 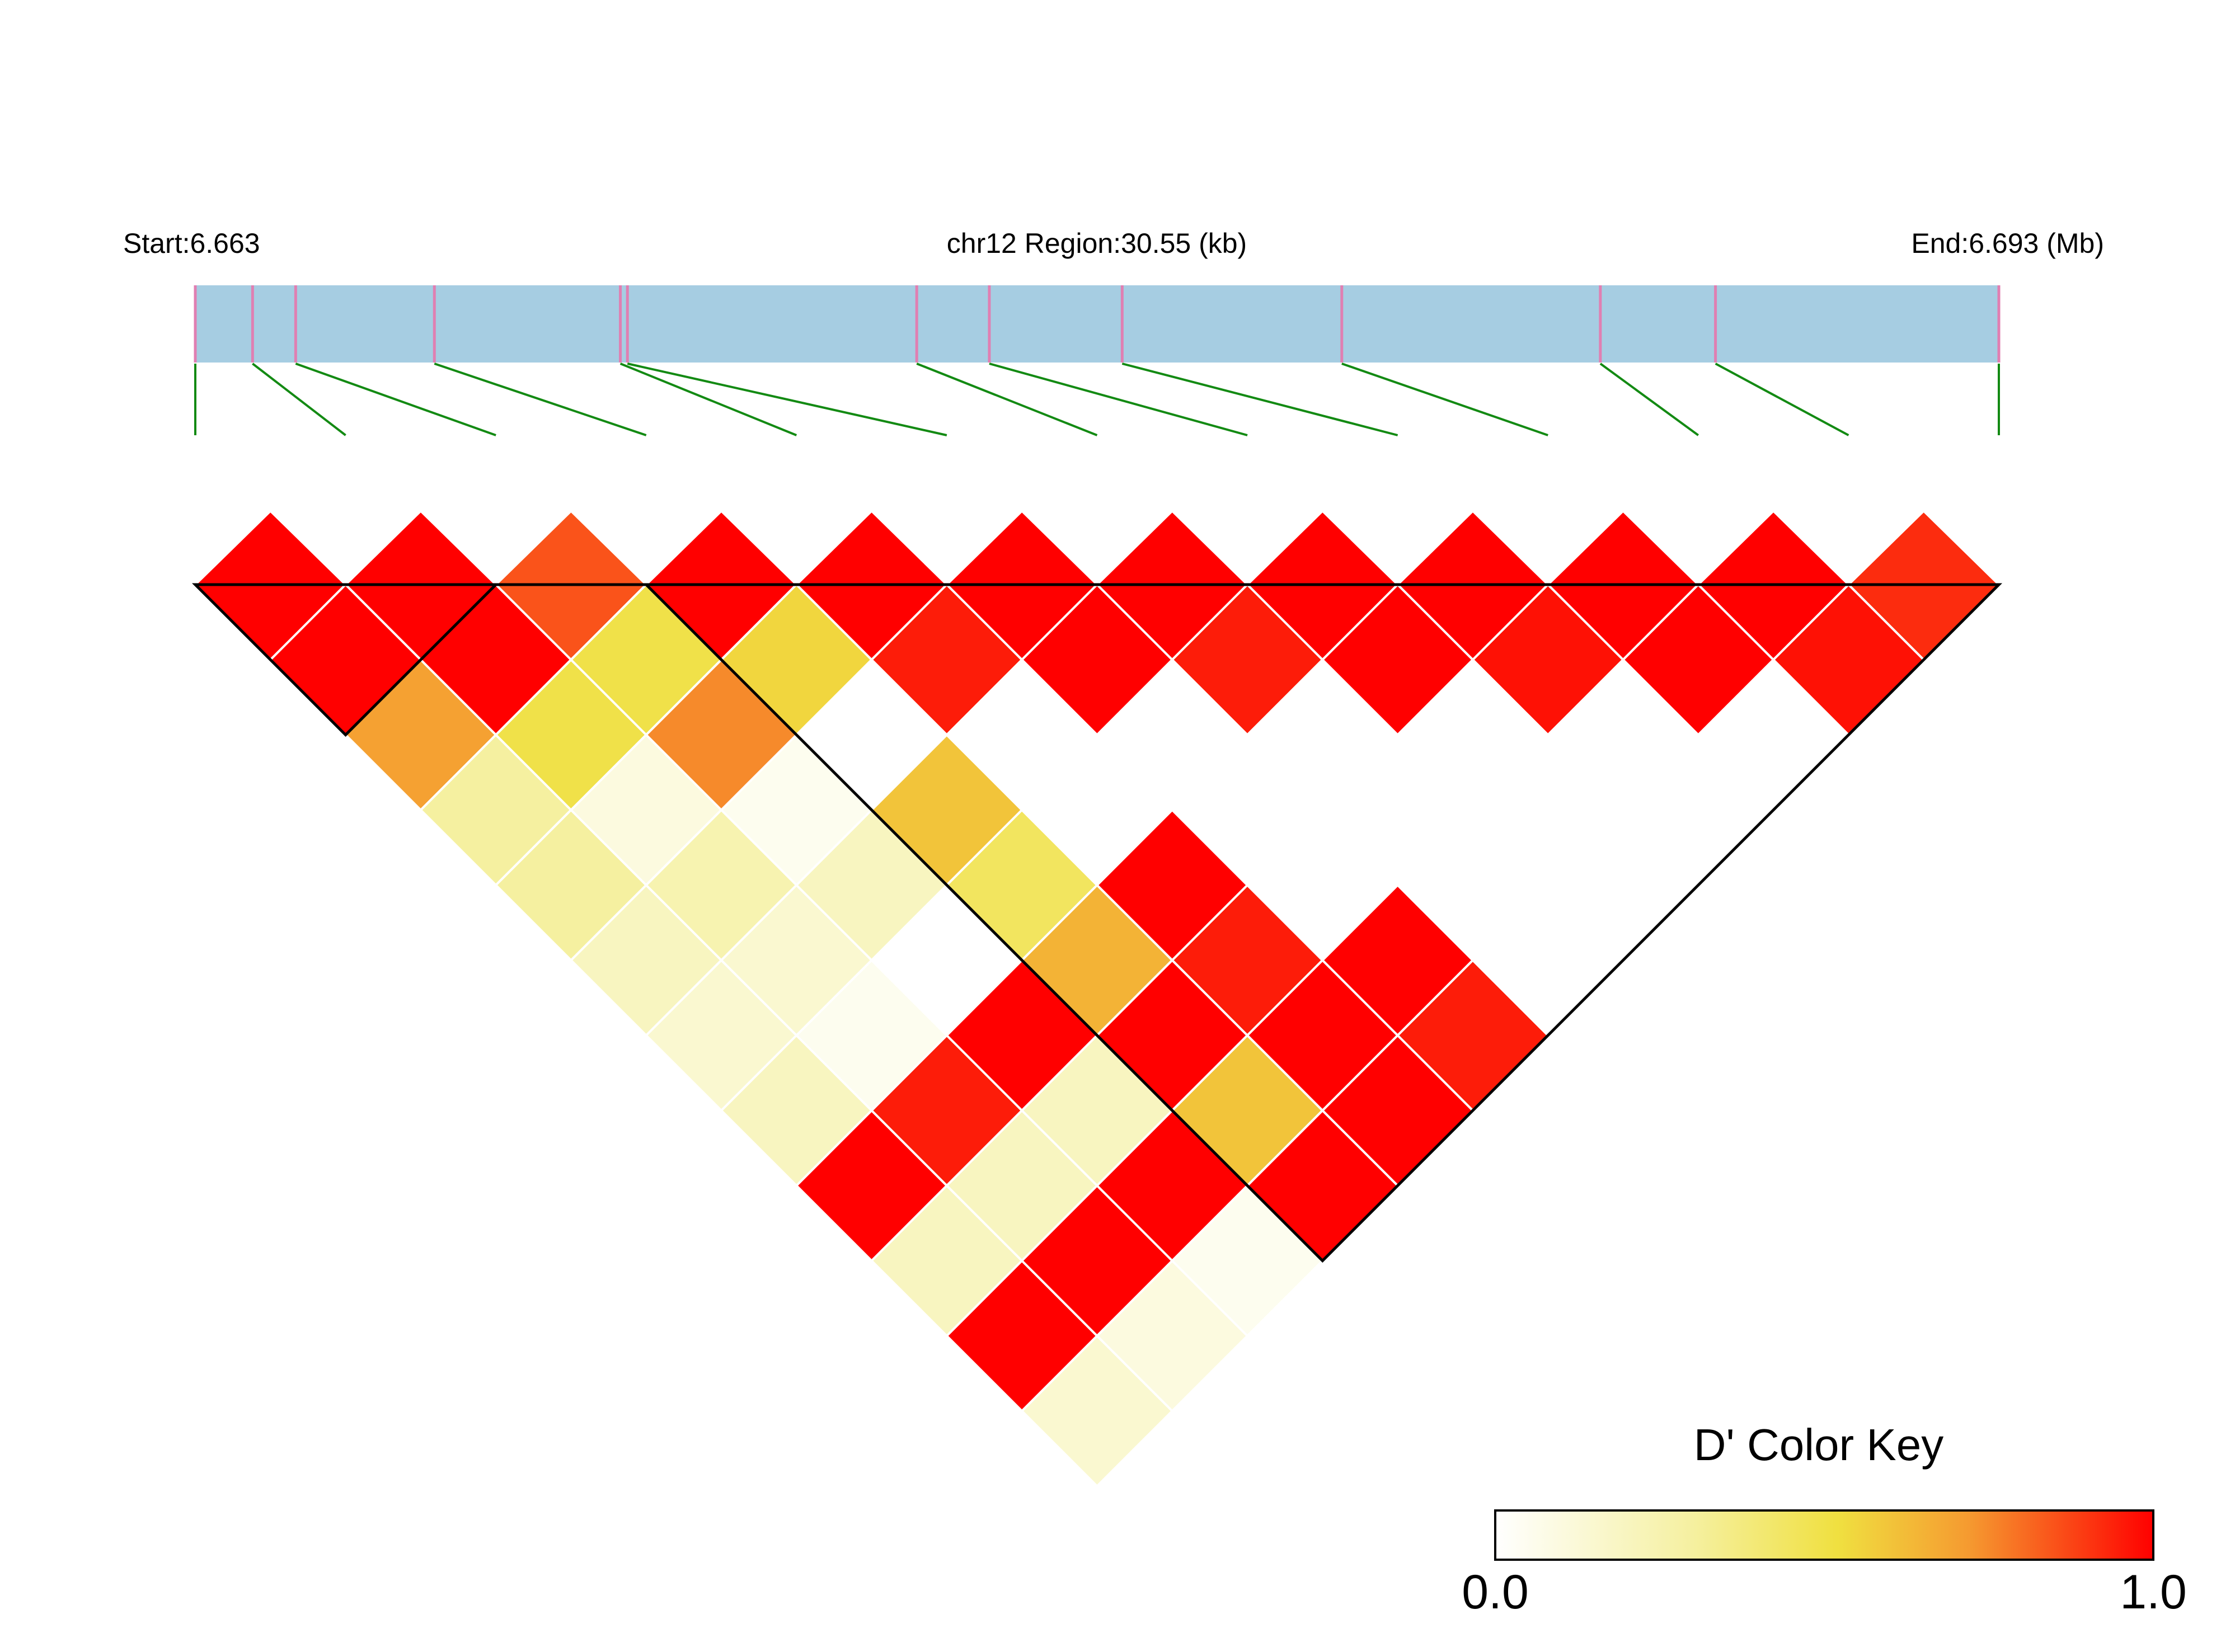 I want to click on region-bar, so click(x=1097, y=324).